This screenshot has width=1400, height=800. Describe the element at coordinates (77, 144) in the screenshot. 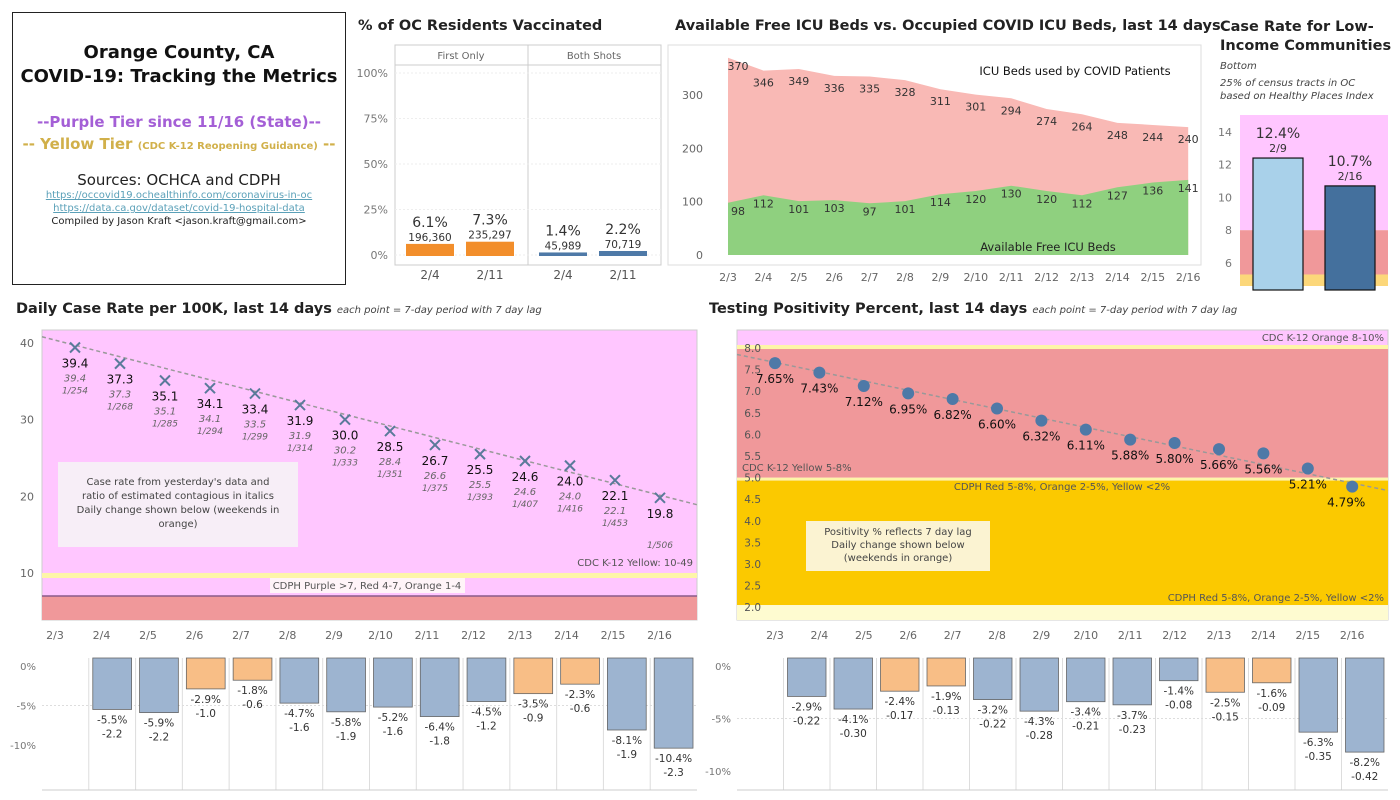

I see `yellow-tier-label: -- Yellow Tier` at that location.